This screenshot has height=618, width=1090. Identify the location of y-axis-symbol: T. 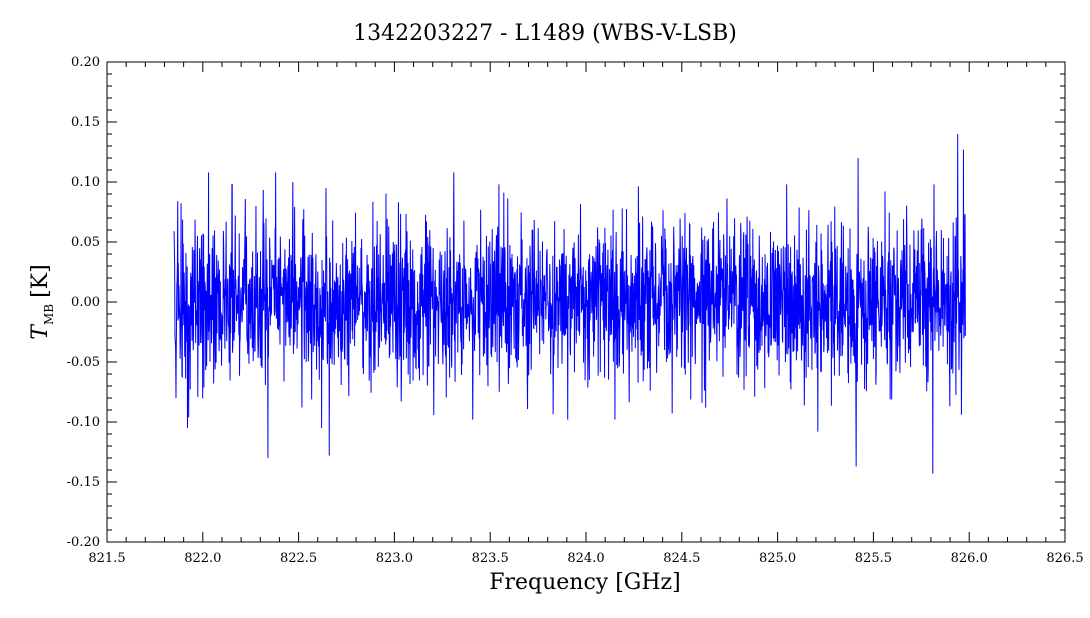
(40, 331).